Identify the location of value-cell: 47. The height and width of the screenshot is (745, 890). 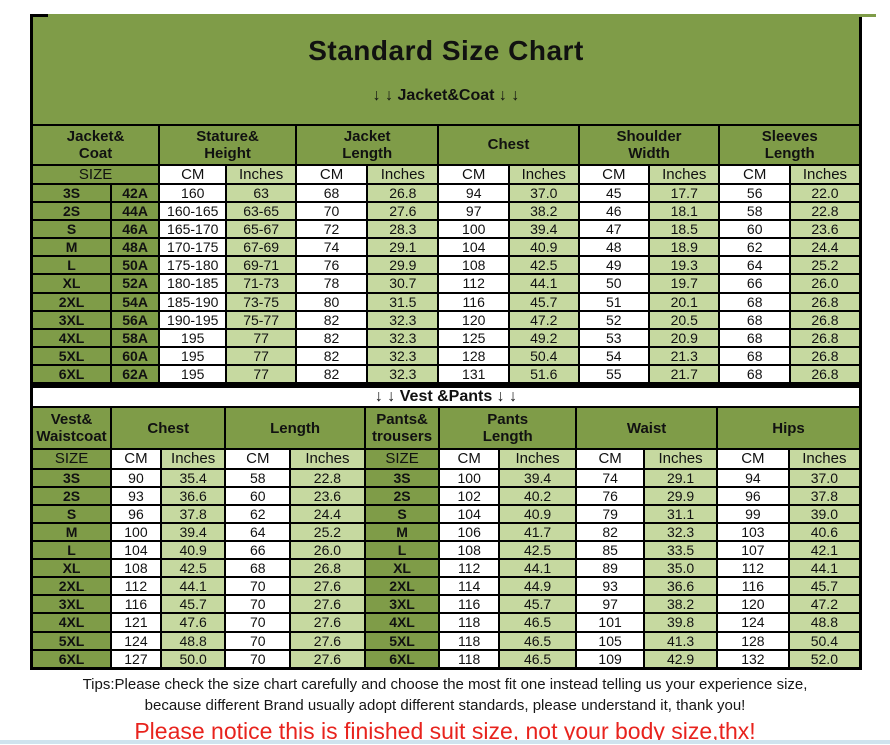
(614, 229).